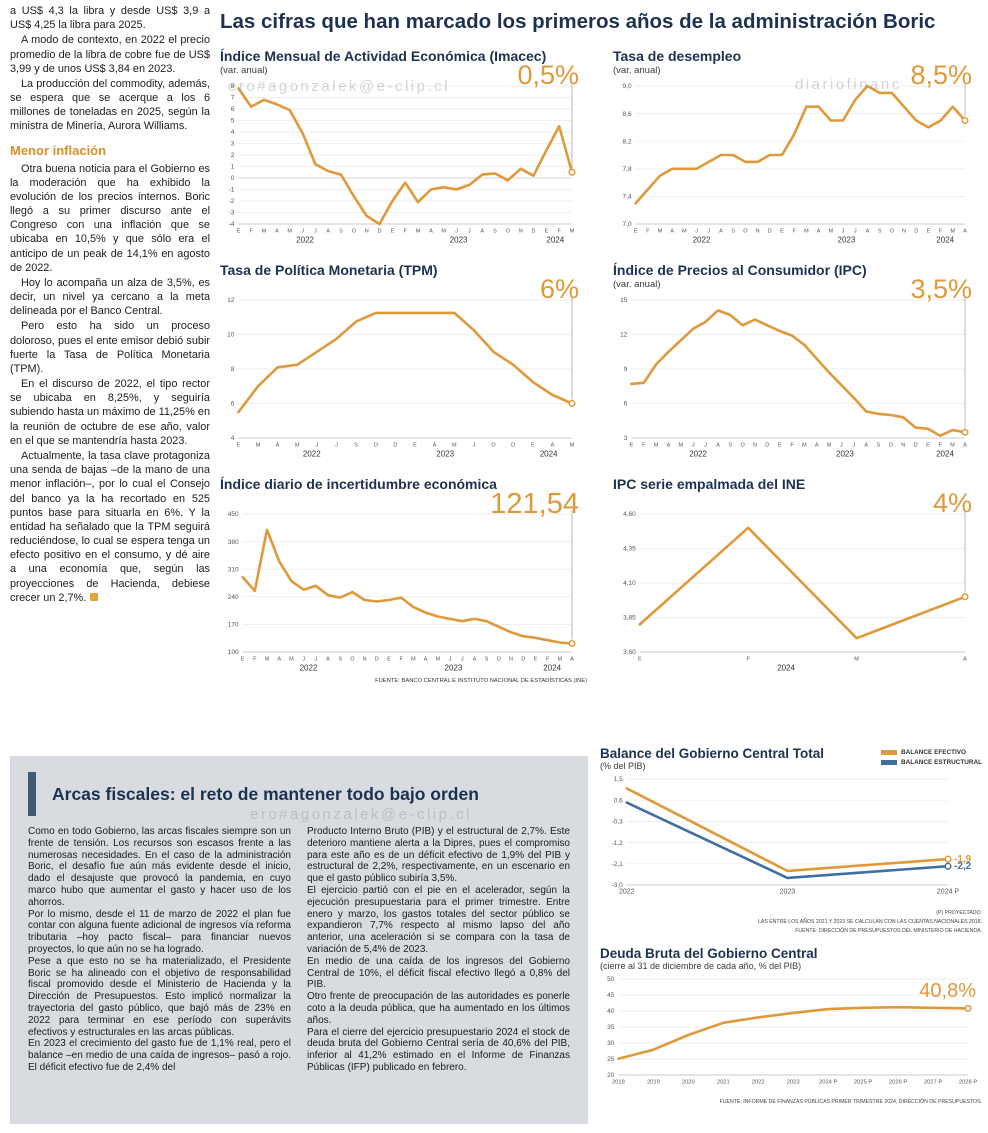 This screenshot has width=988, height=1133. Describe the element at coordinates (627, 86) in the screenshot. I see `svg-text: 9,0` at that location.